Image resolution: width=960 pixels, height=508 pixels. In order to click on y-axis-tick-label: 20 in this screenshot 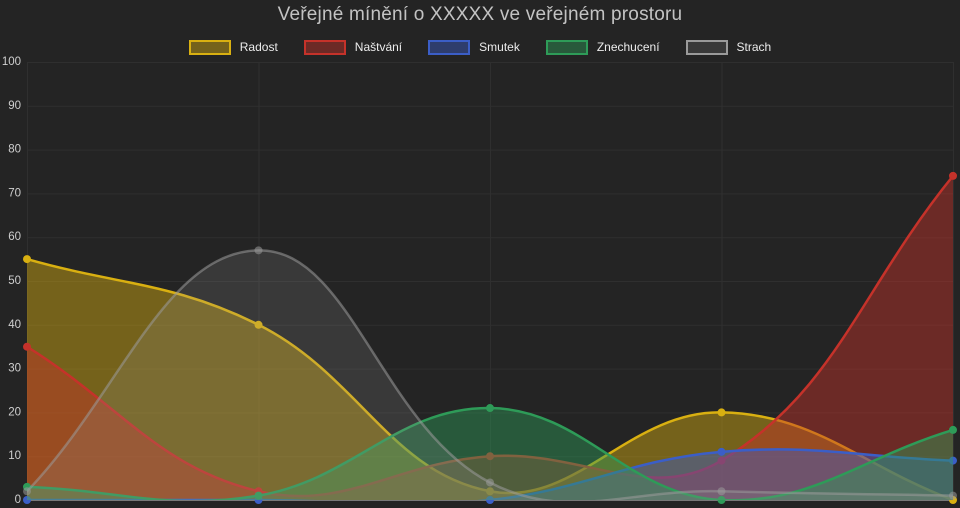, I will do `click(14, 412)`.